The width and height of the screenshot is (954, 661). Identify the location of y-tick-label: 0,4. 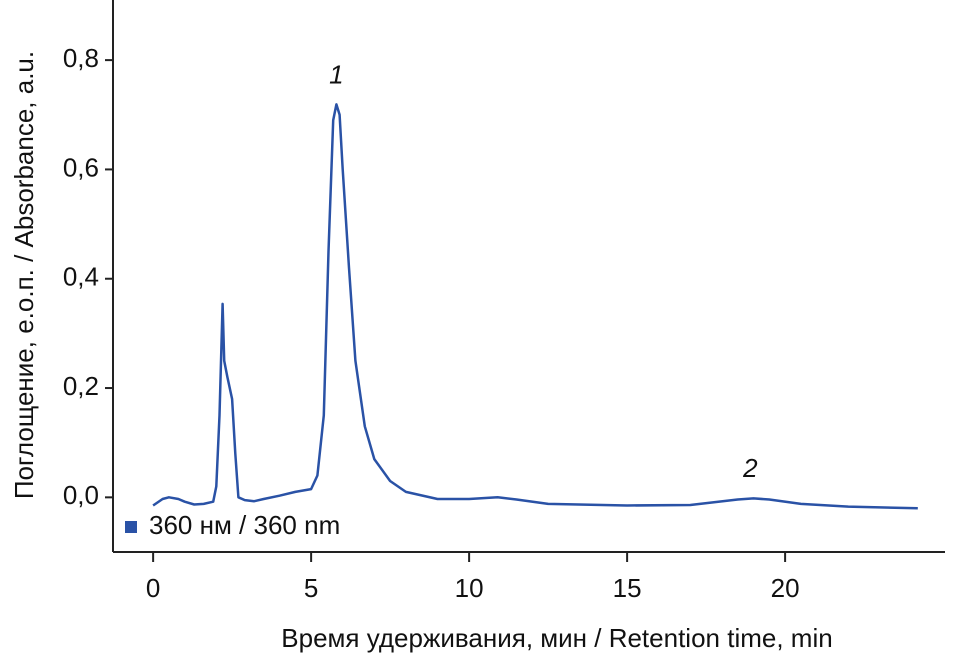
(81, 277).